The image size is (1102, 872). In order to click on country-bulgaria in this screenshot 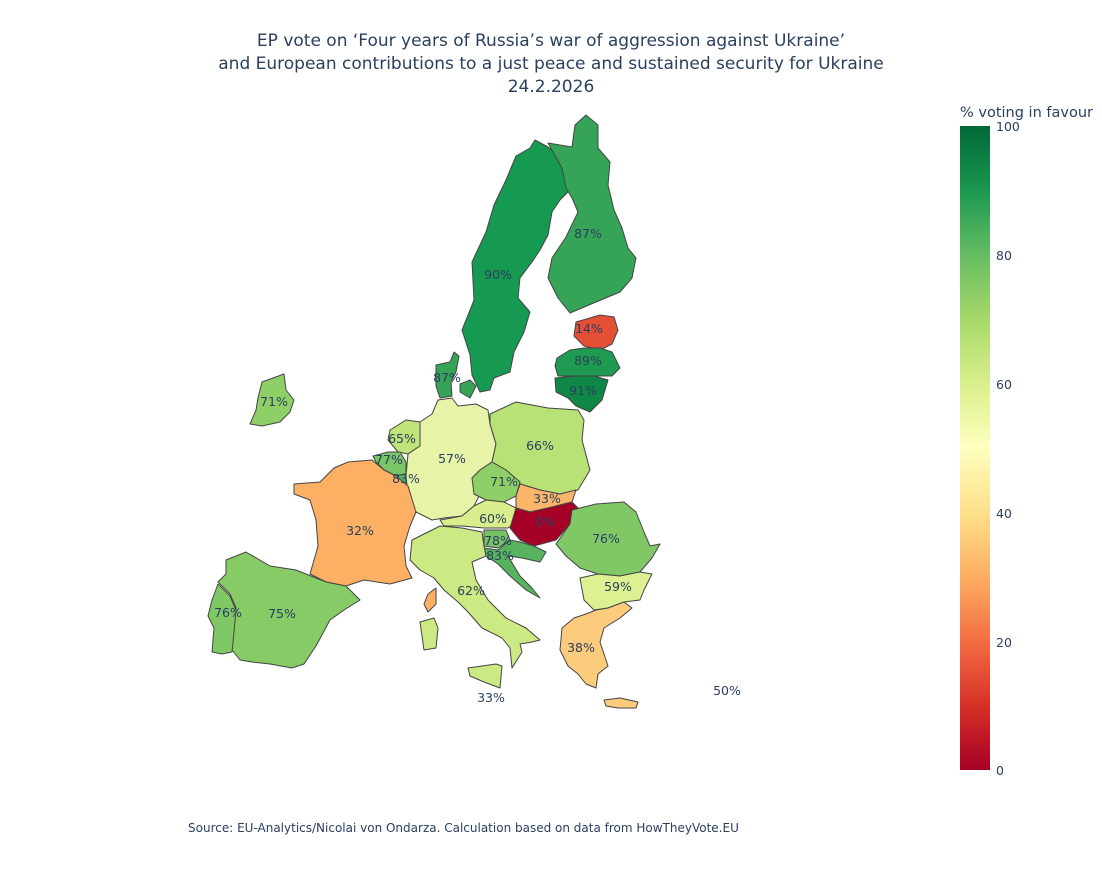, I will do `click(616, 591)`.